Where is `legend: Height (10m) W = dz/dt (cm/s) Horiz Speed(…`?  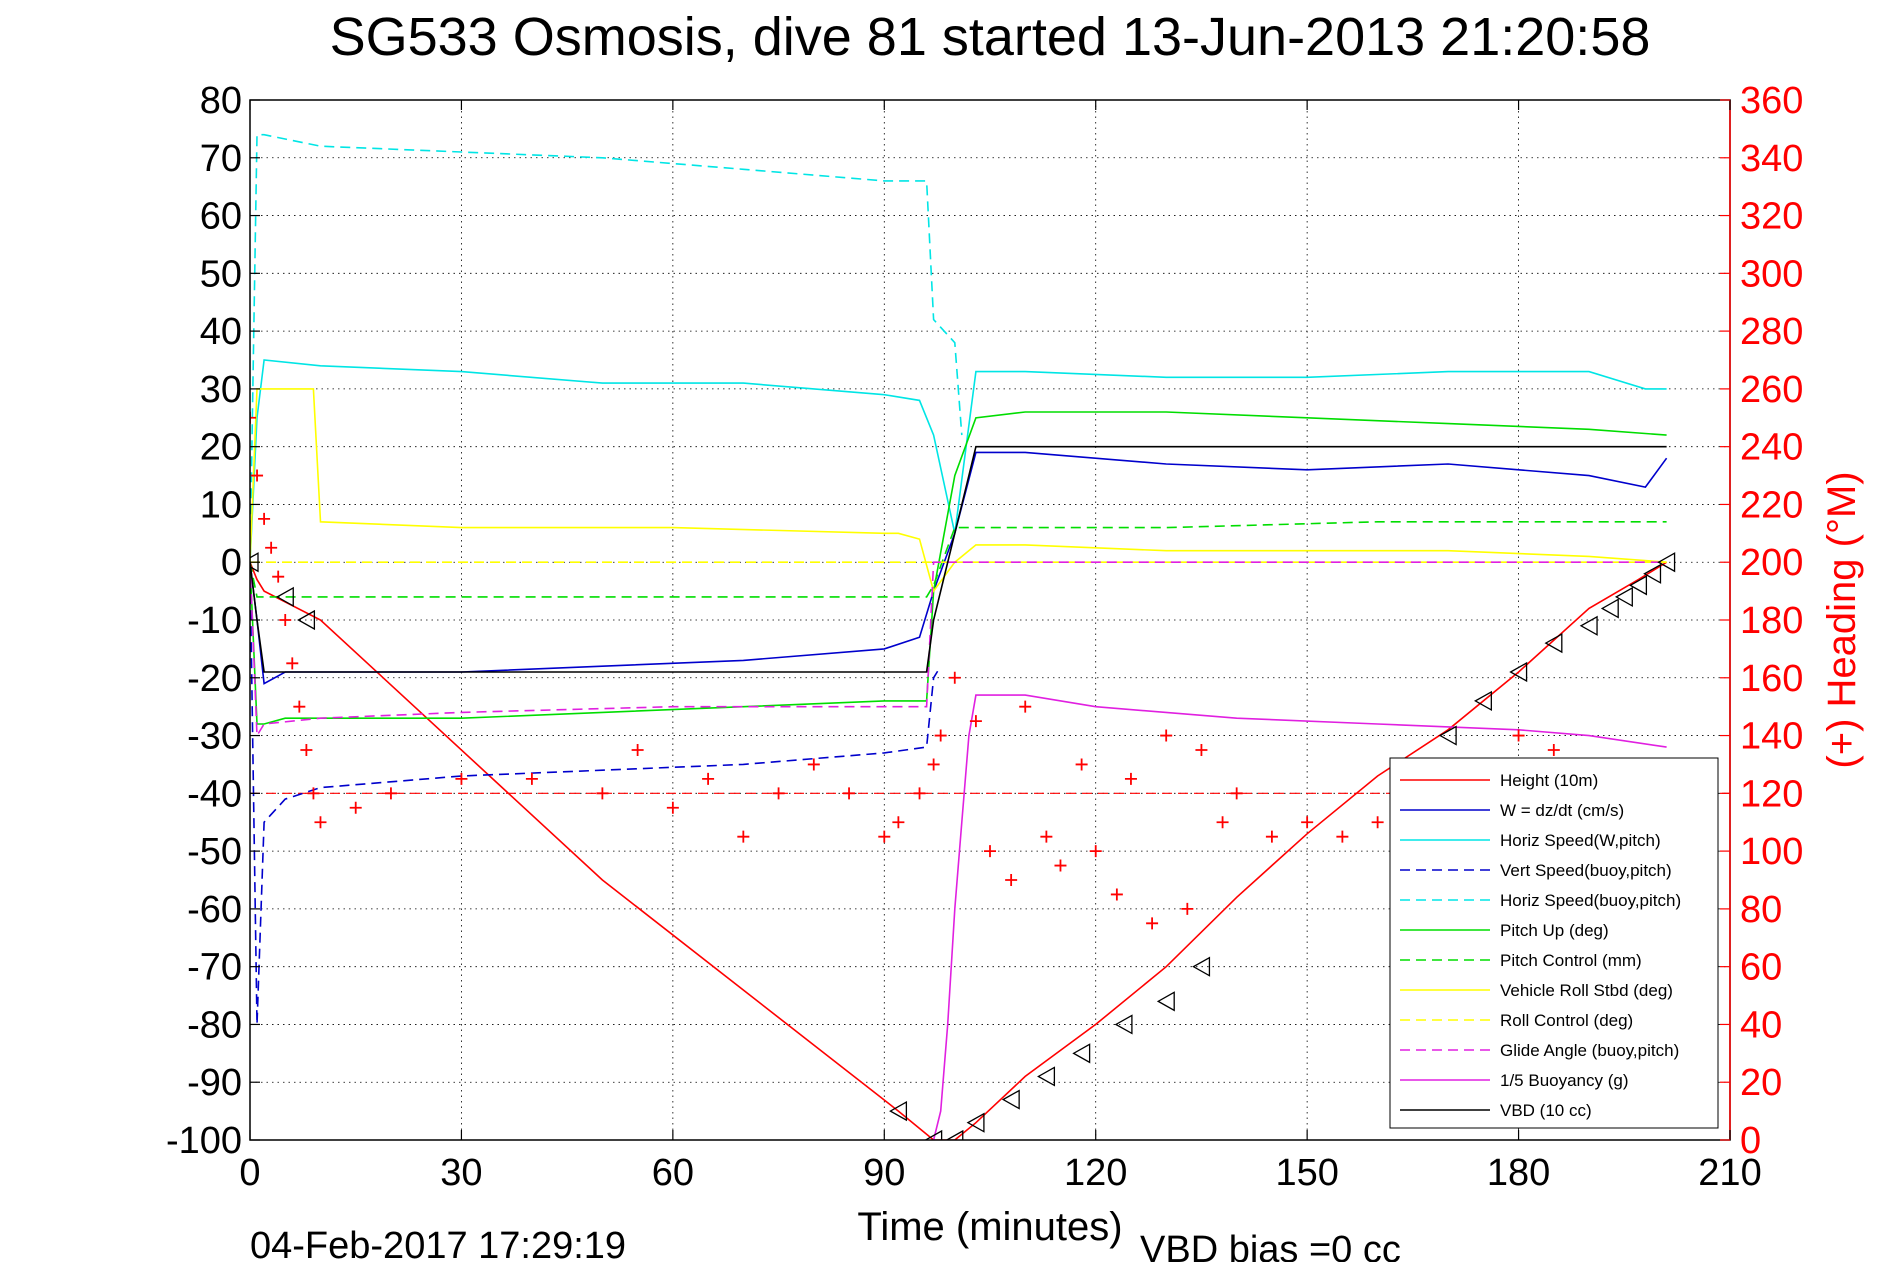 legend: Height (10m) W = dz/dt (cm/s) Horiz Speed(… is located at coordinates (1554, 943).